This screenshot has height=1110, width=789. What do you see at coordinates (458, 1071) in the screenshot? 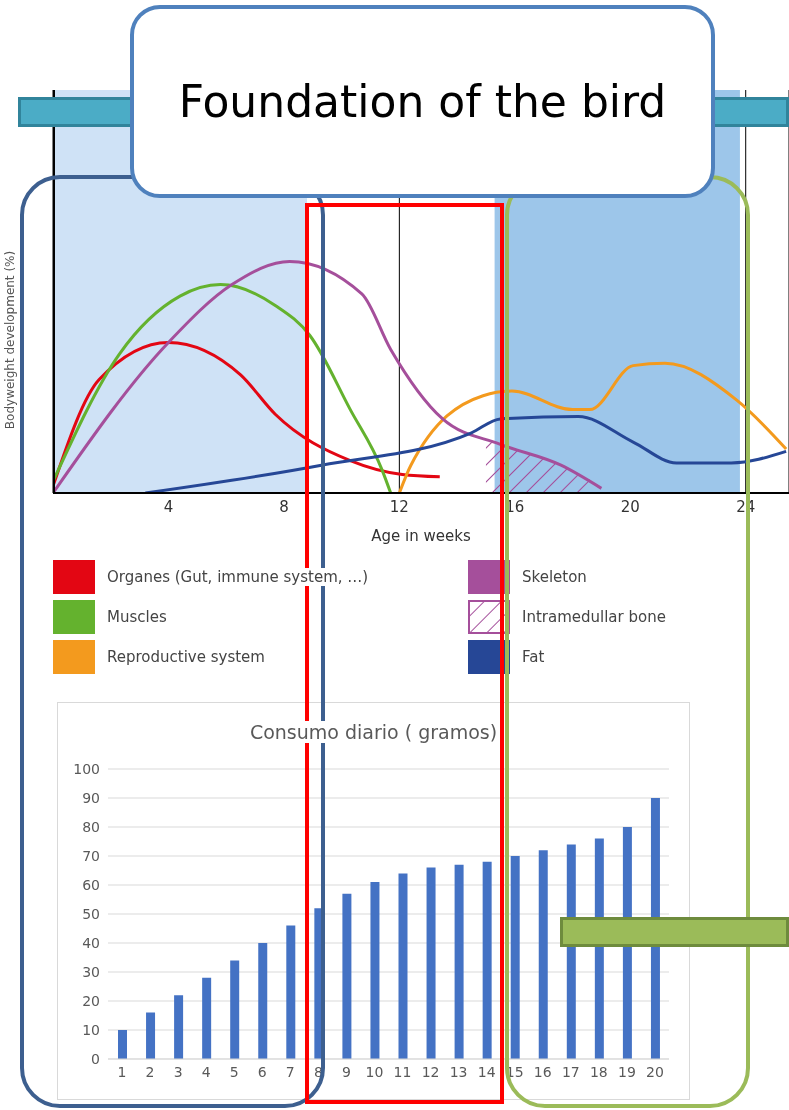
I see `x-tick-label: 13` at bounding box center [458, 1071].